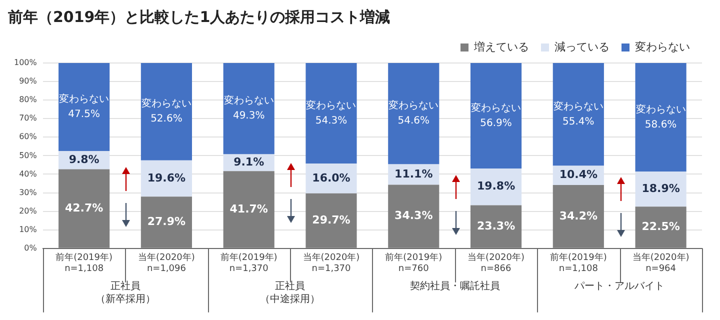 Image resolution: width=720 pixels, height=320 pixels. I want to click on data-label: 22.5%, so click(661, 227).